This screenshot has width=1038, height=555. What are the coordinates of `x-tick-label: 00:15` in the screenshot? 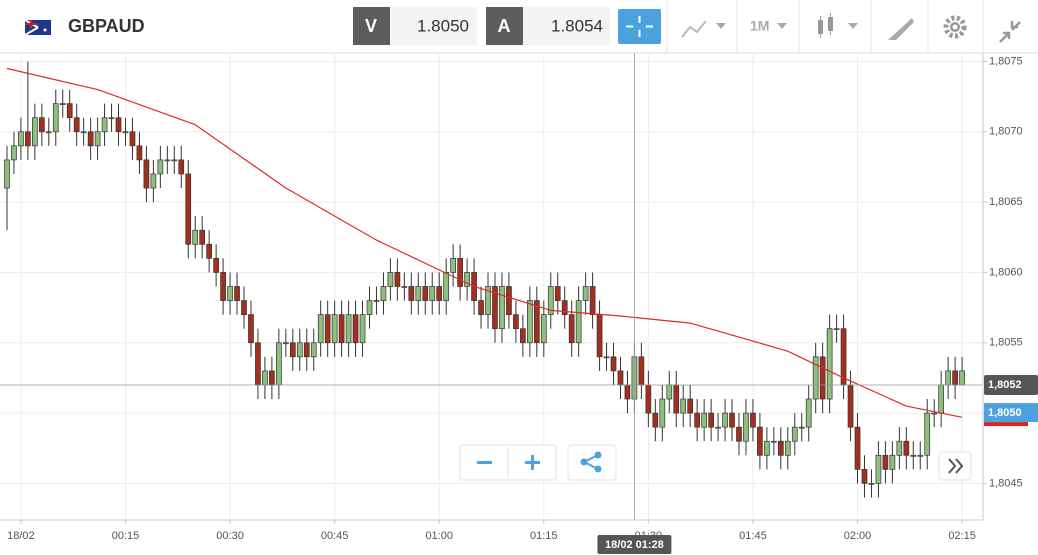 It's located at (126, 536).